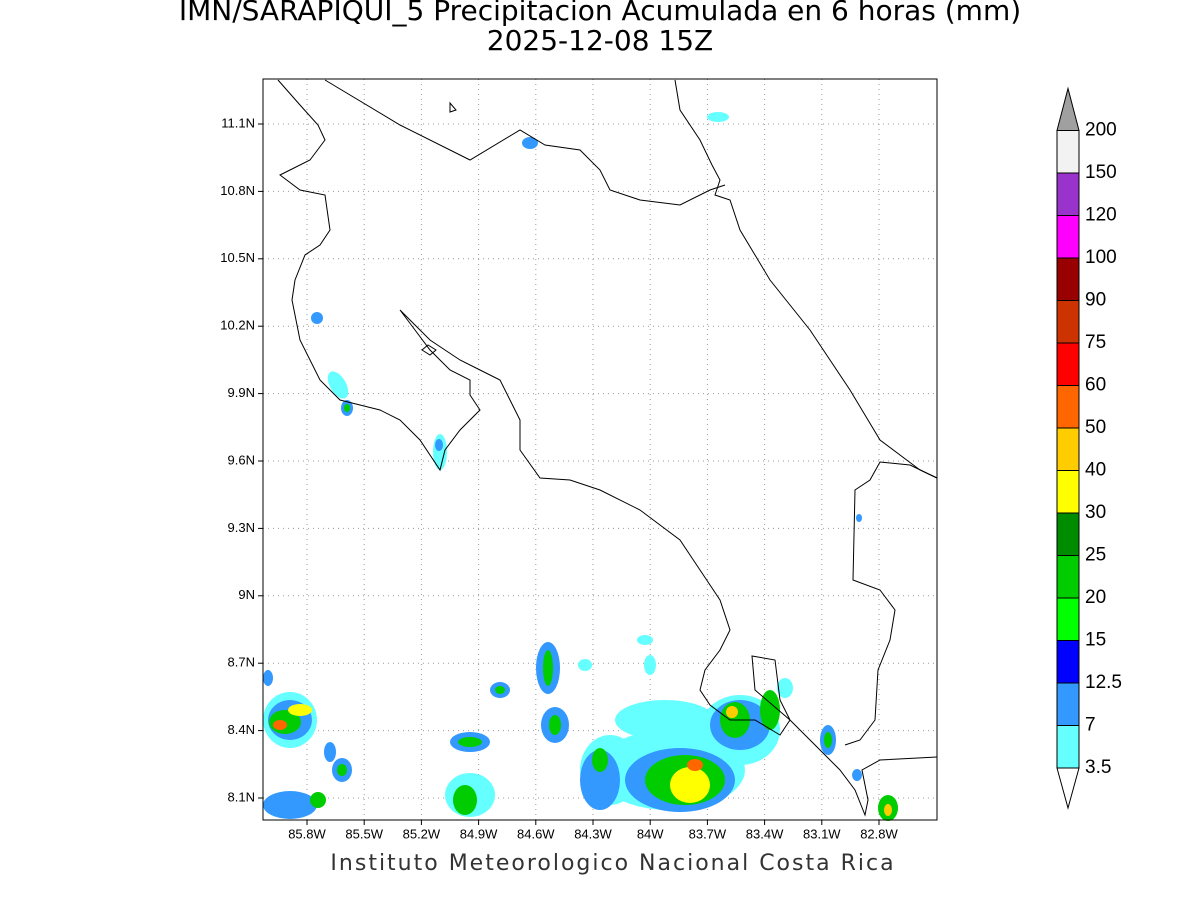 Image resolution: width=1200 pixels, height=900 pixels. What do you see at coordinates (479, 833) in the screenshot?
I see `lon-tick-label: 84.9W` at bounding box center [479, 833].